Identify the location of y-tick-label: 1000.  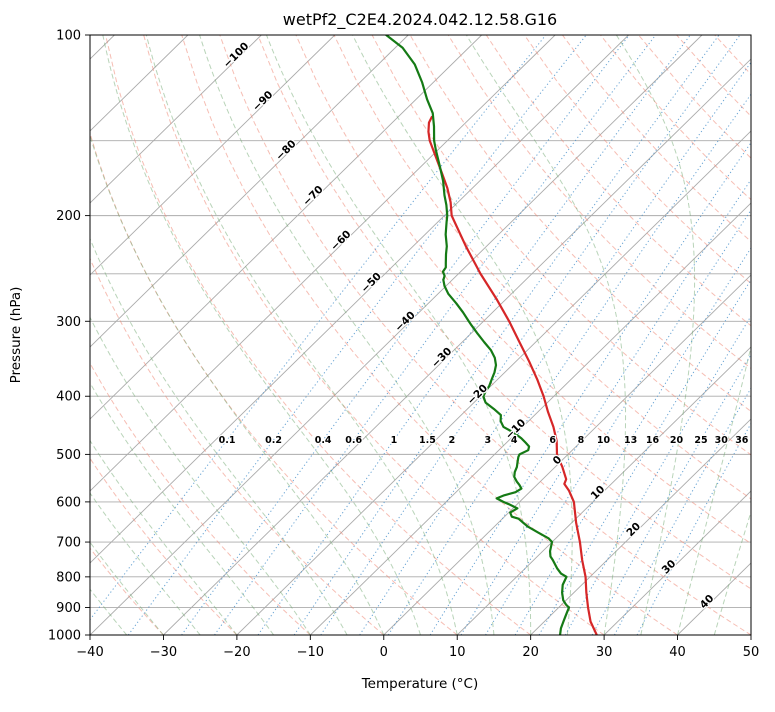
(64, 636).